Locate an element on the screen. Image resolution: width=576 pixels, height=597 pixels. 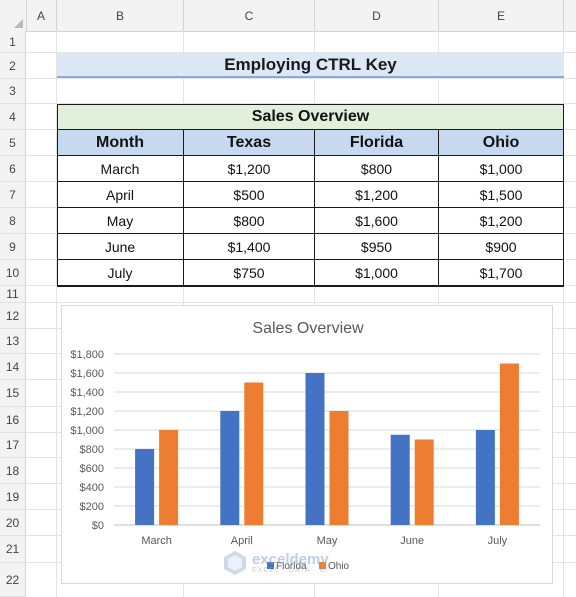
column-header-b: B is located at coordinates (120, 15).